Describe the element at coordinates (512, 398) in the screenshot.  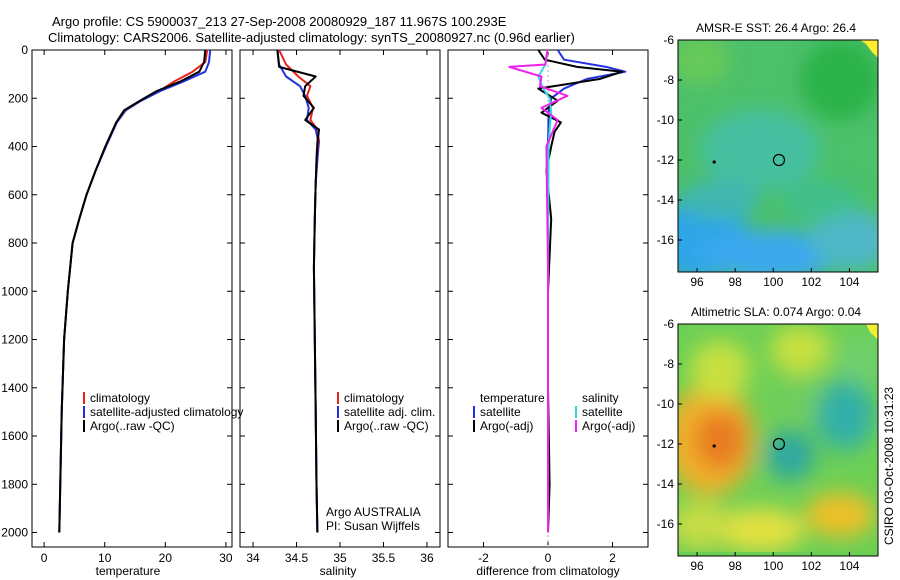
I see `legend-title-temperature: temperature` at that location.